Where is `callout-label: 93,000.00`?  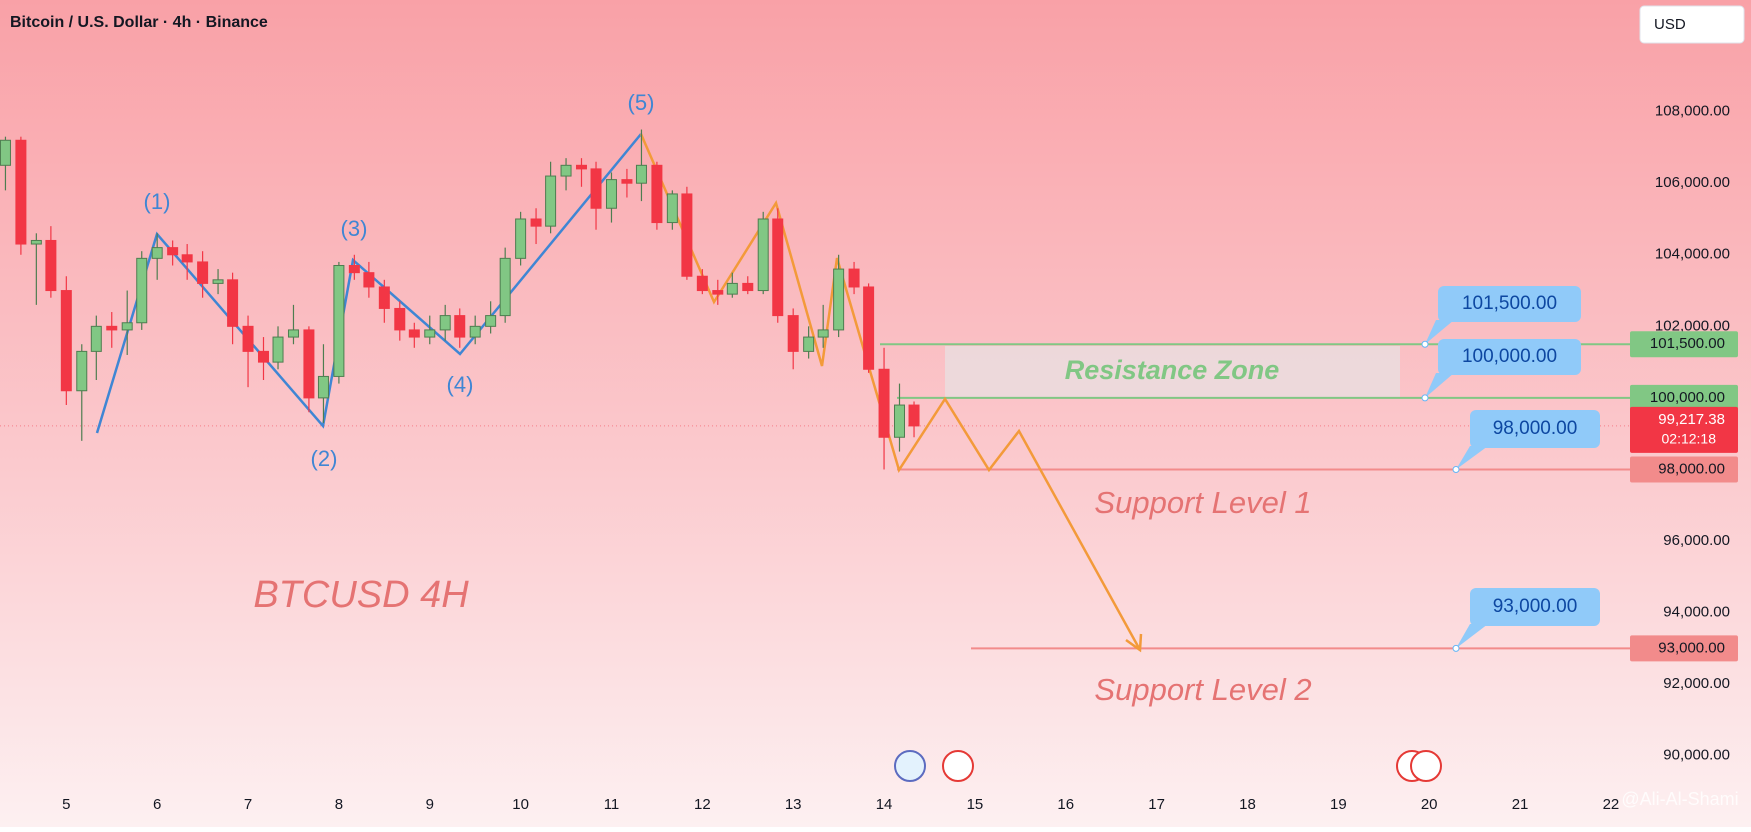
callout-label: 93,000.00 is located at coordinates (1535, 606).